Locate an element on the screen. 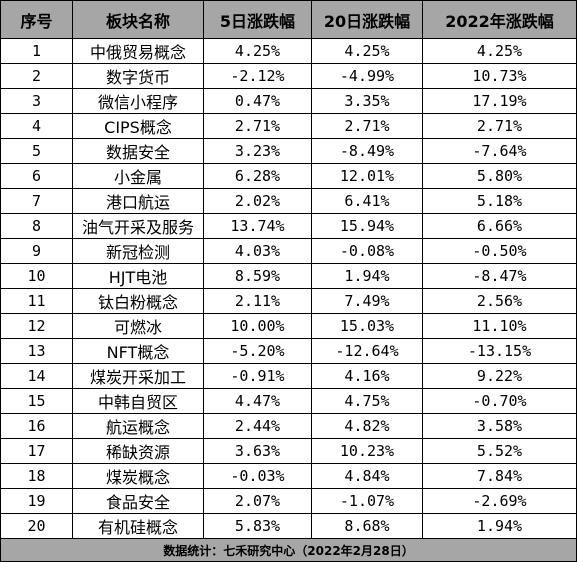 This screenshot has width=577, height=562. table-row: 3 微信小程序 0.47% 3.35% 17.19% is located at coordinates (288, 101).